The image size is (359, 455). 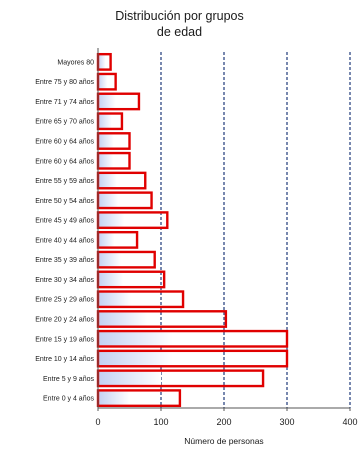 I want to click on category-label-14: Entre 15 y 19 años, so click(x=64, y=339).